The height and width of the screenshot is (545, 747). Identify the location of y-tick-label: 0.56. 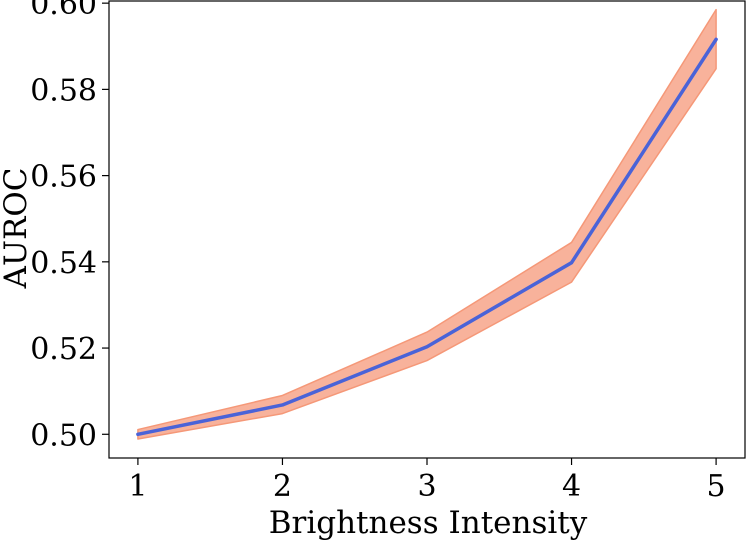
(63, 177).